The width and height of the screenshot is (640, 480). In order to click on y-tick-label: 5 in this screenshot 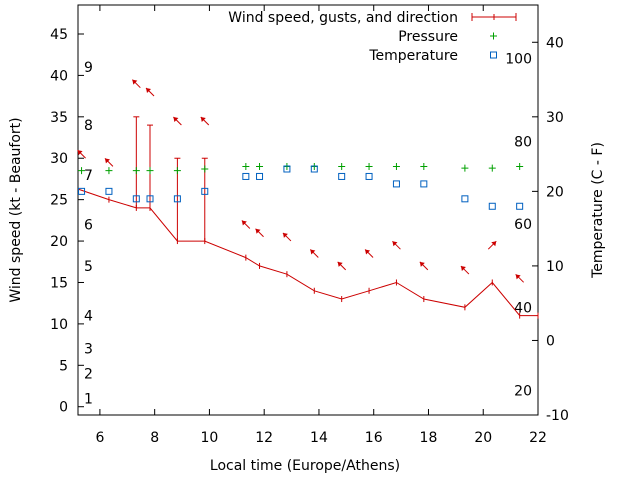, I will do `click(63, 366)`.